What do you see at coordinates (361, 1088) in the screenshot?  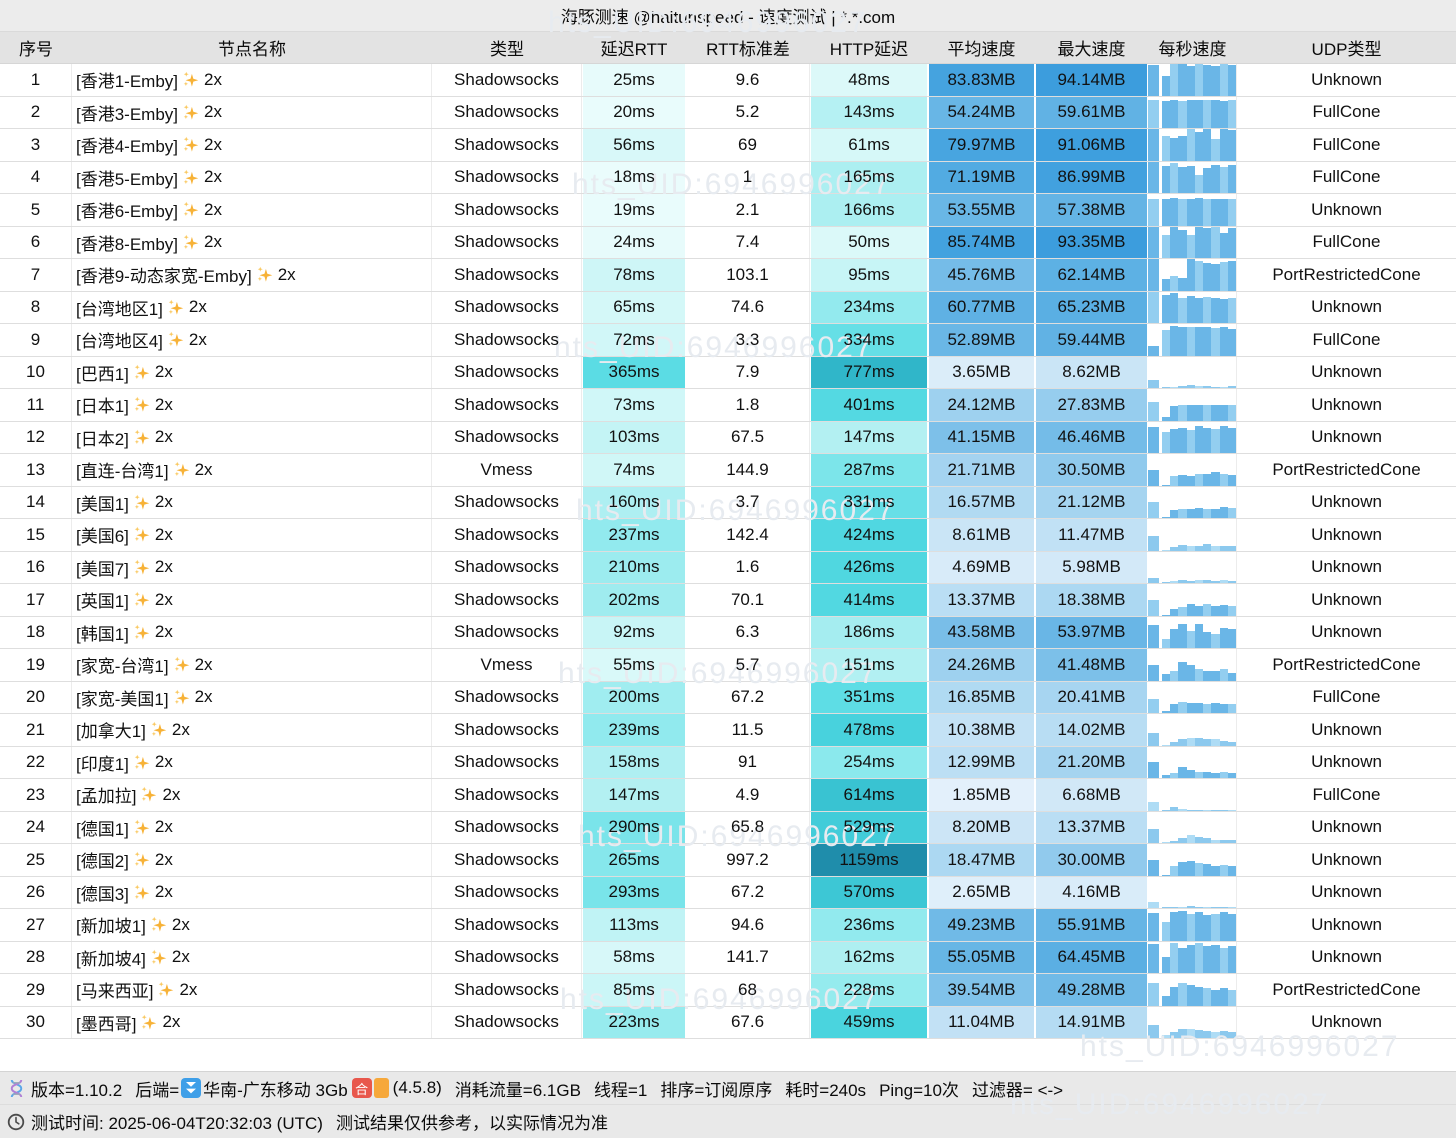 I see `fit-emoji-badge: 合` at bounding box center [361, 1088].